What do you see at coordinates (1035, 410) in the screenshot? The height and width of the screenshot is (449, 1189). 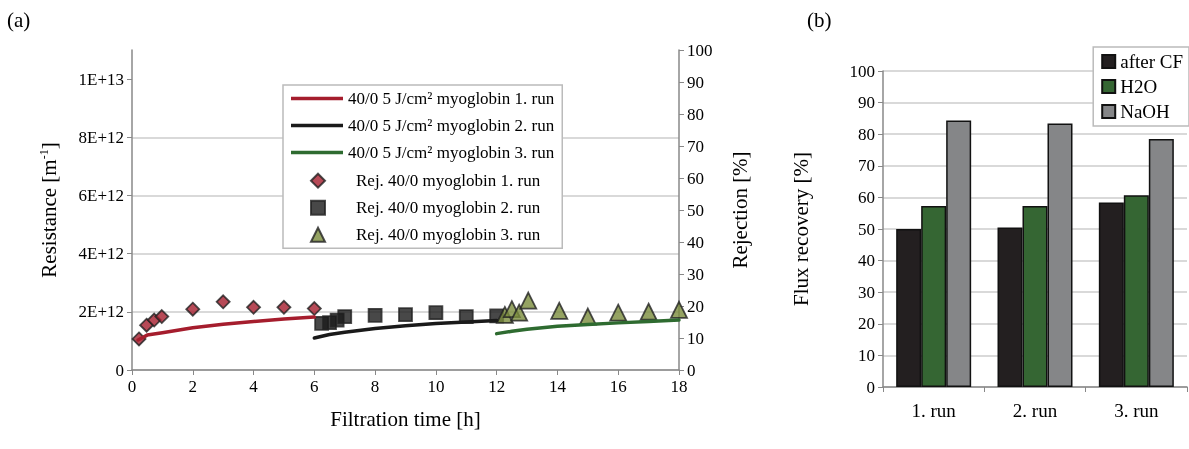 I see `x-tick-label: 2. run` at bounding box center [1035, 410].